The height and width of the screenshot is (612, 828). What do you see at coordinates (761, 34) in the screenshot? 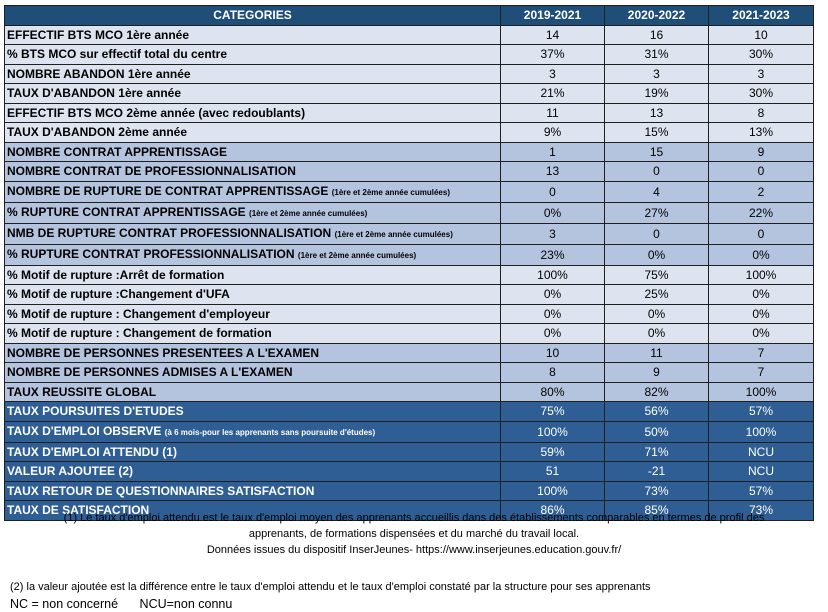
I see `value-cell: 10` at bounding box center [761, 34].